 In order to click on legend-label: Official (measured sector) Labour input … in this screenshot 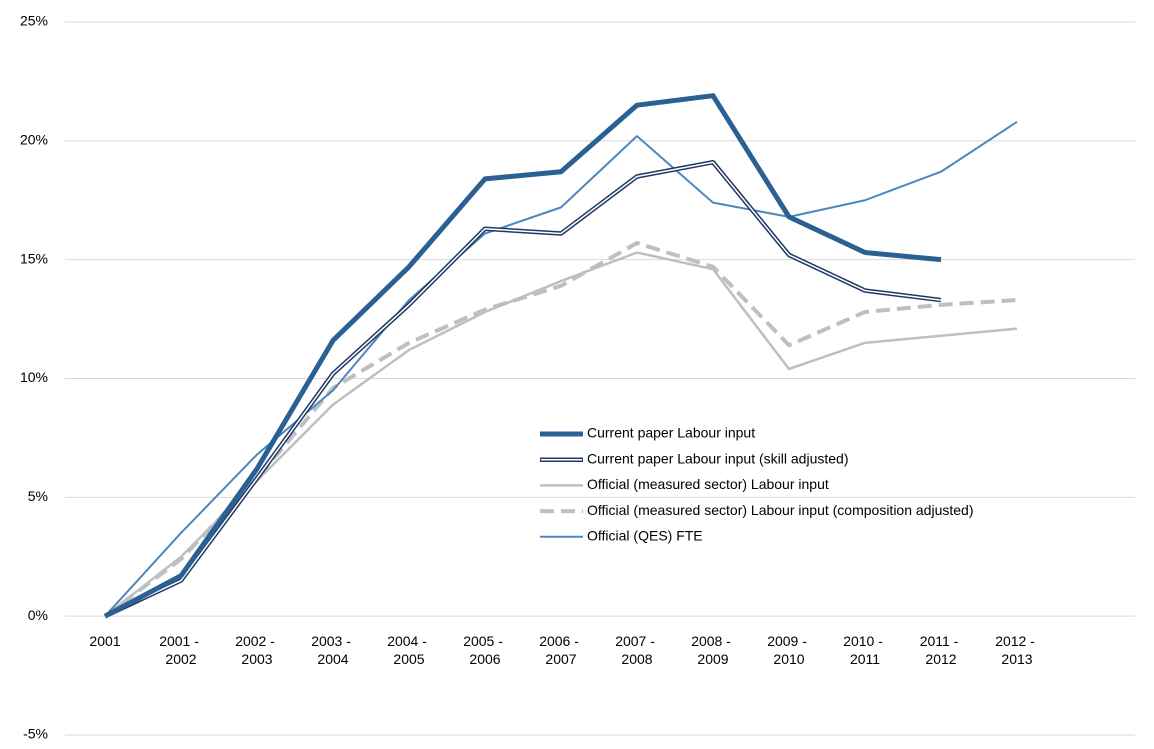, I will do `click(780, 510)`.